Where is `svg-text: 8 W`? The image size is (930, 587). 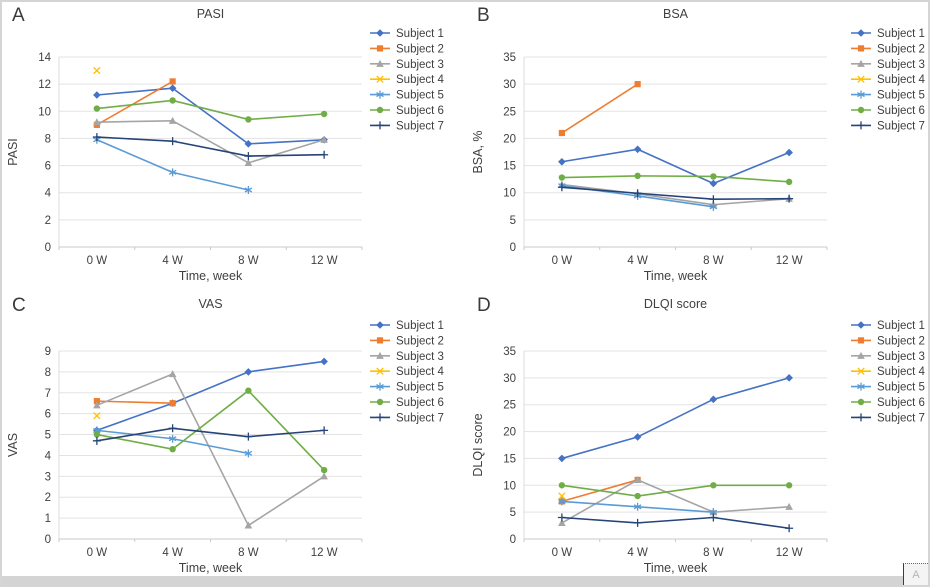 svg-text: 8 W is located at coordinates (713, 261).